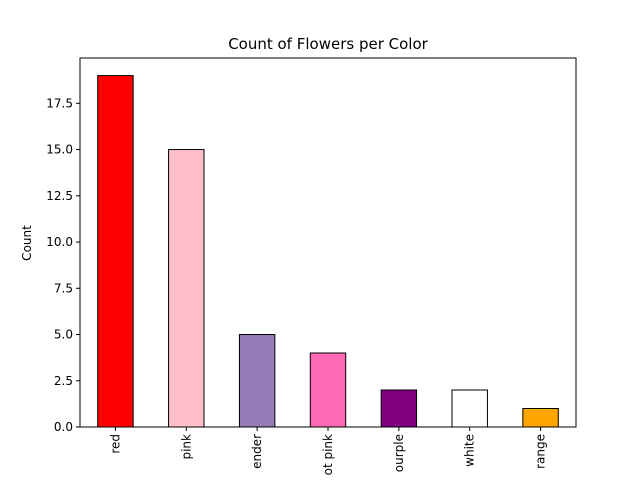  I want to click on y-tick-label: 10.0, so click(59, 242).